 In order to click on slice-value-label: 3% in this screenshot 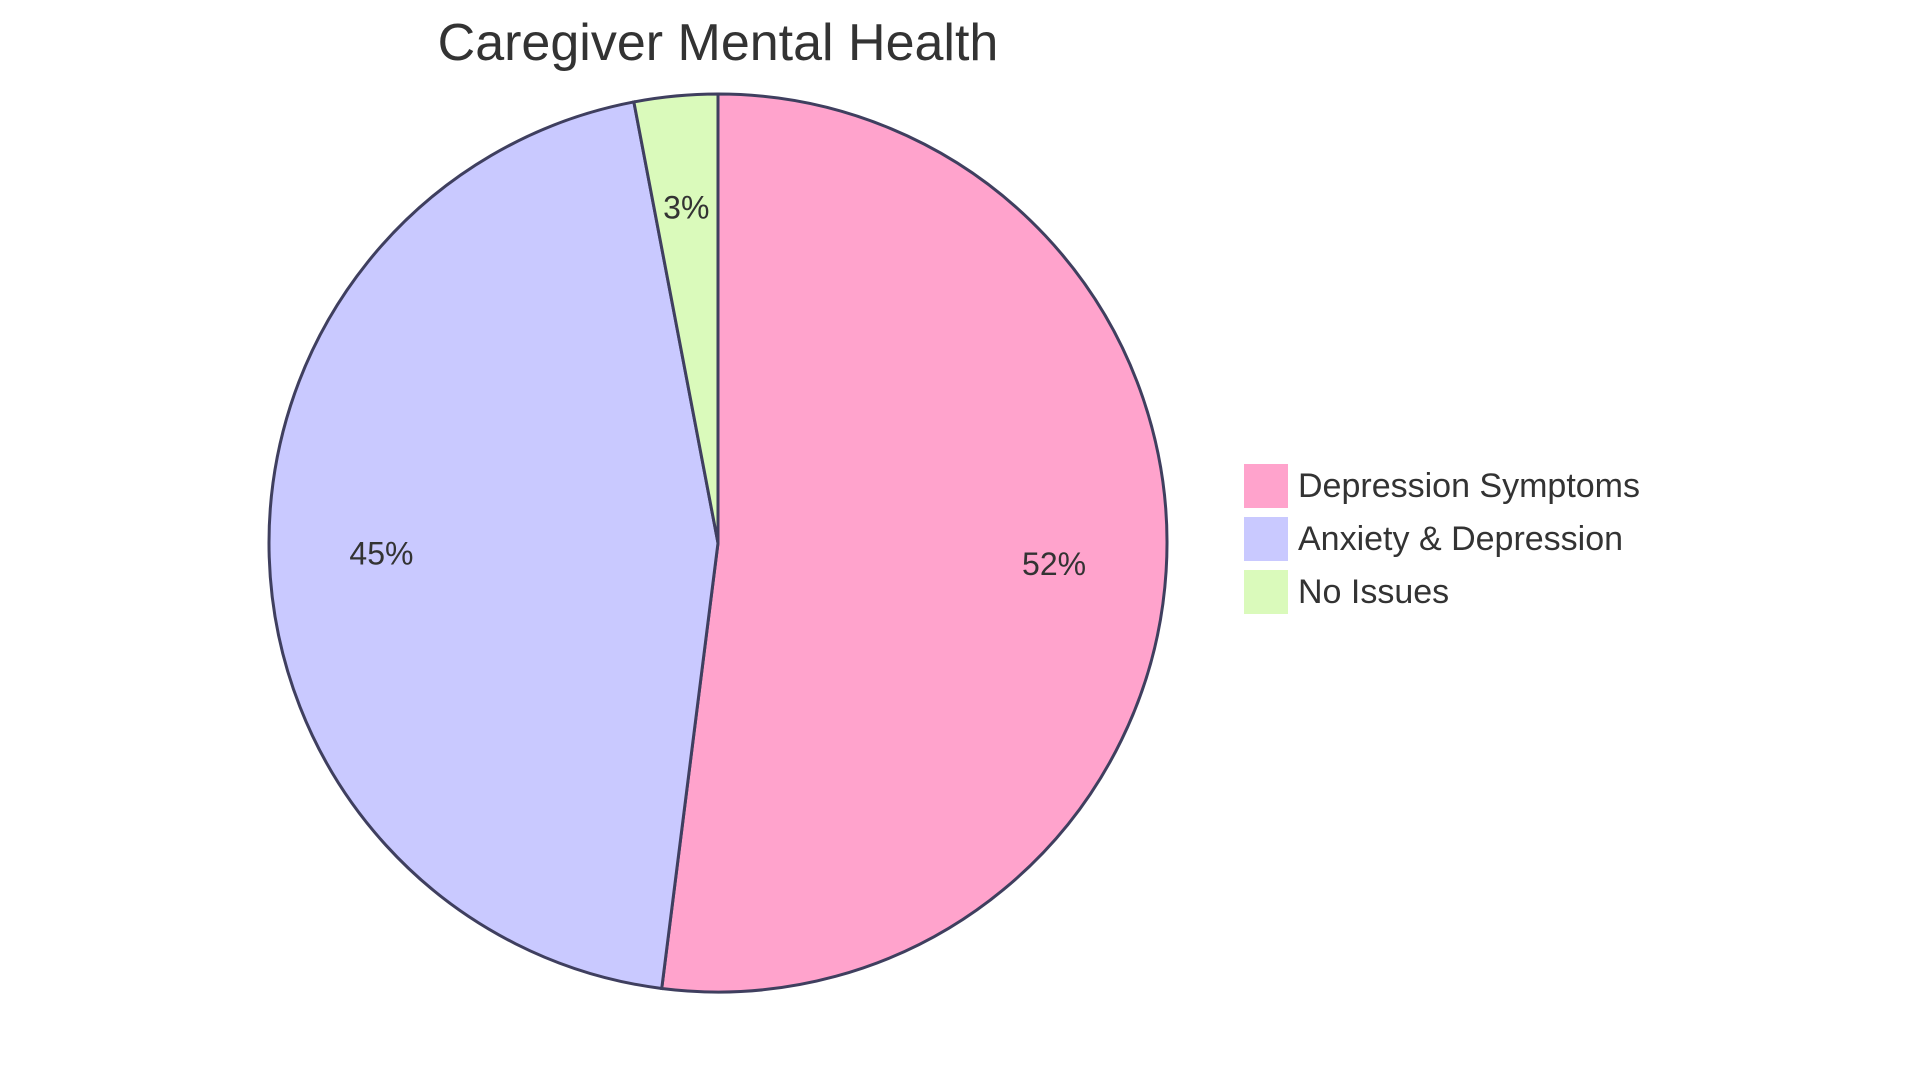, I will do `click(686, 208)`.